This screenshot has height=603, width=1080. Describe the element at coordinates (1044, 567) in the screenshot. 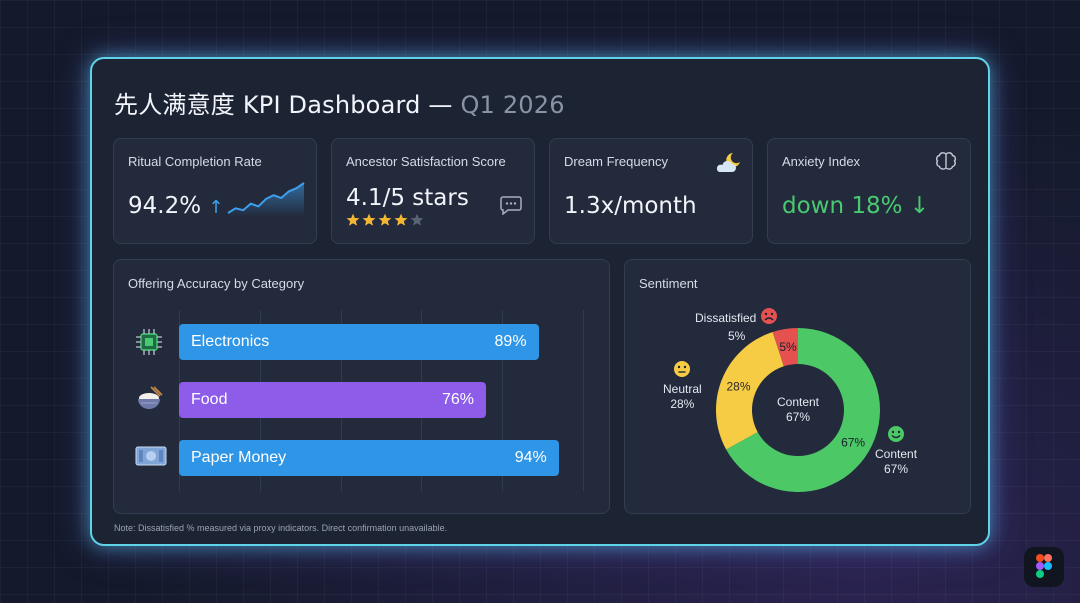

I see `figma-logo-icon` at that location.